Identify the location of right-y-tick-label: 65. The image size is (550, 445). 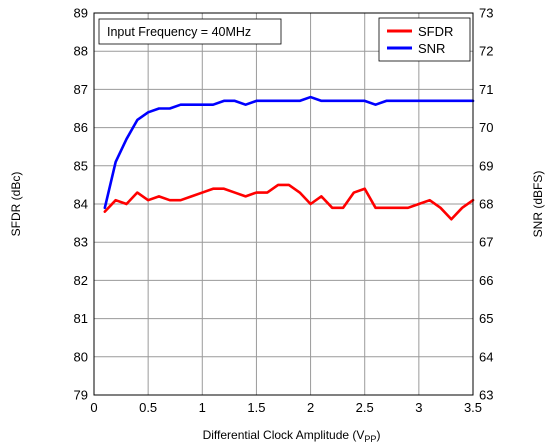
(486, 318).